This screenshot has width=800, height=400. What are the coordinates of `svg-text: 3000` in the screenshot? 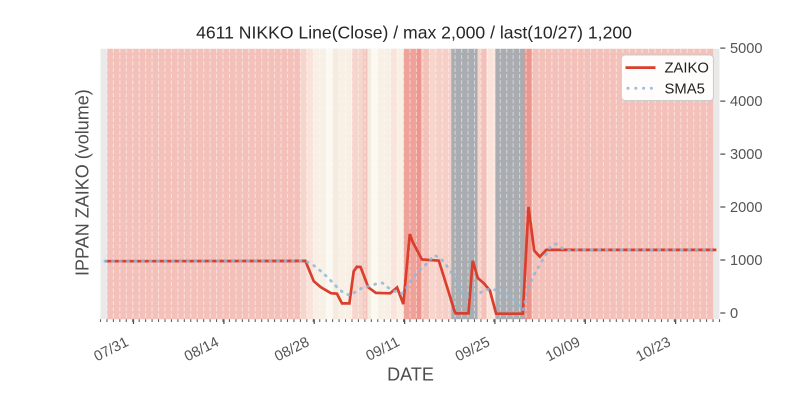 It's located at (746, 155).